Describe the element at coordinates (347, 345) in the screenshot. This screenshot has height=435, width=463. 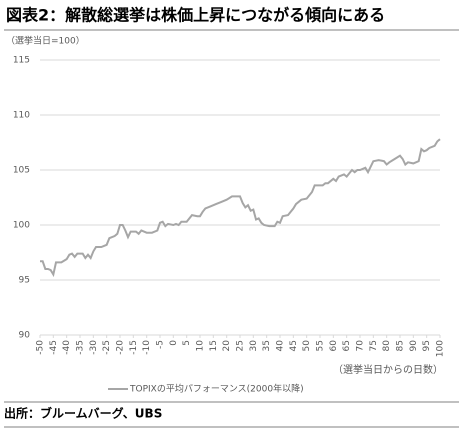
I see `x-tick-label: 65` at that location.